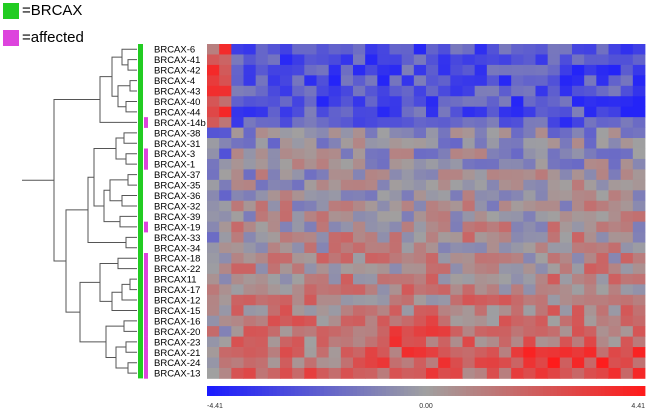  What do you see at coordinates (174, 81) in the screenshot?
I see `row-label: BRCAX-4` at bounding box center [174, 81].